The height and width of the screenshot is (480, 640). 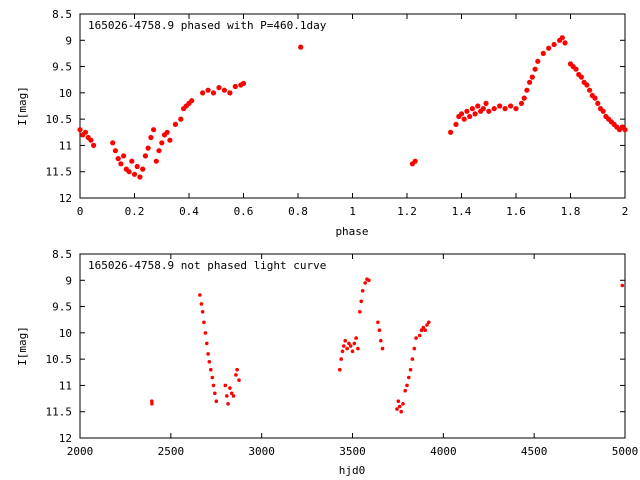 What do you see at coordinates (298, 211) in the screenshot?
I see `x-tick-label: 0.8` at bounding box center [298, 211].